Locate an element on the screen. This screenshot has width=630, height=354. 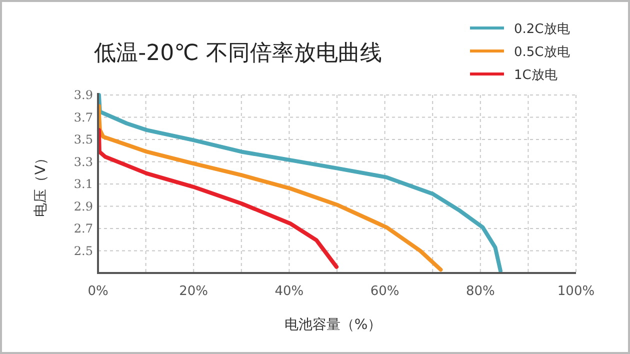
y-tick-label: 3.3 is located at coordinates (83, 161).